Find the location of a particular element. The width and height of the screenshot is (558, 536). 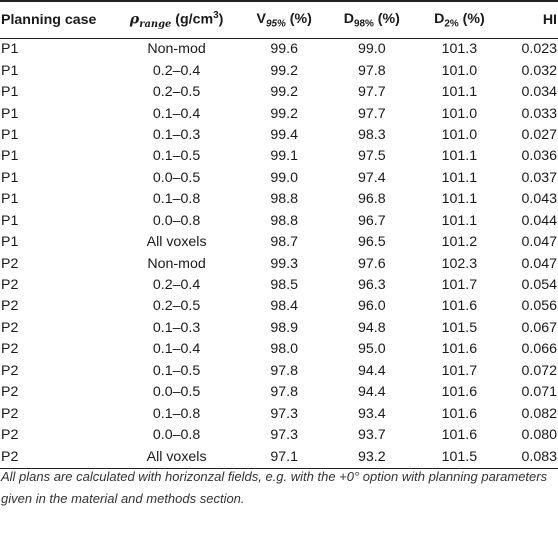

cell-rho-range: Non-mod is located at coordinates (176, 263).